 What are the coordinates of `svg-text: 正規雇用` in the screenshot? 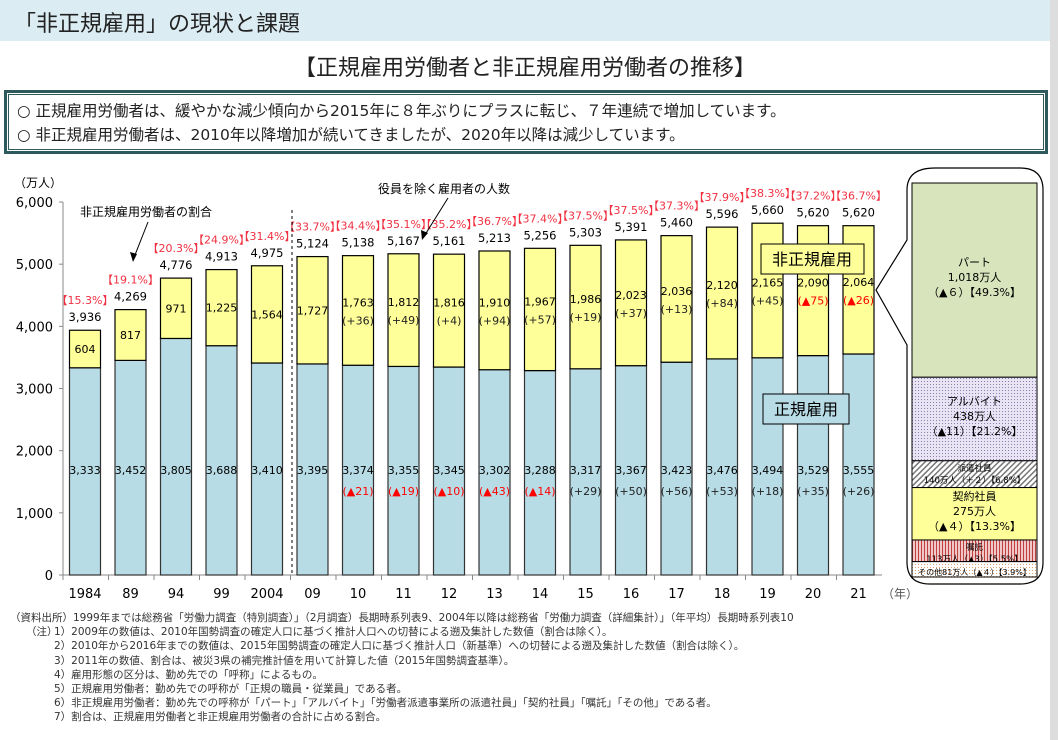 It's located at (806, 409).